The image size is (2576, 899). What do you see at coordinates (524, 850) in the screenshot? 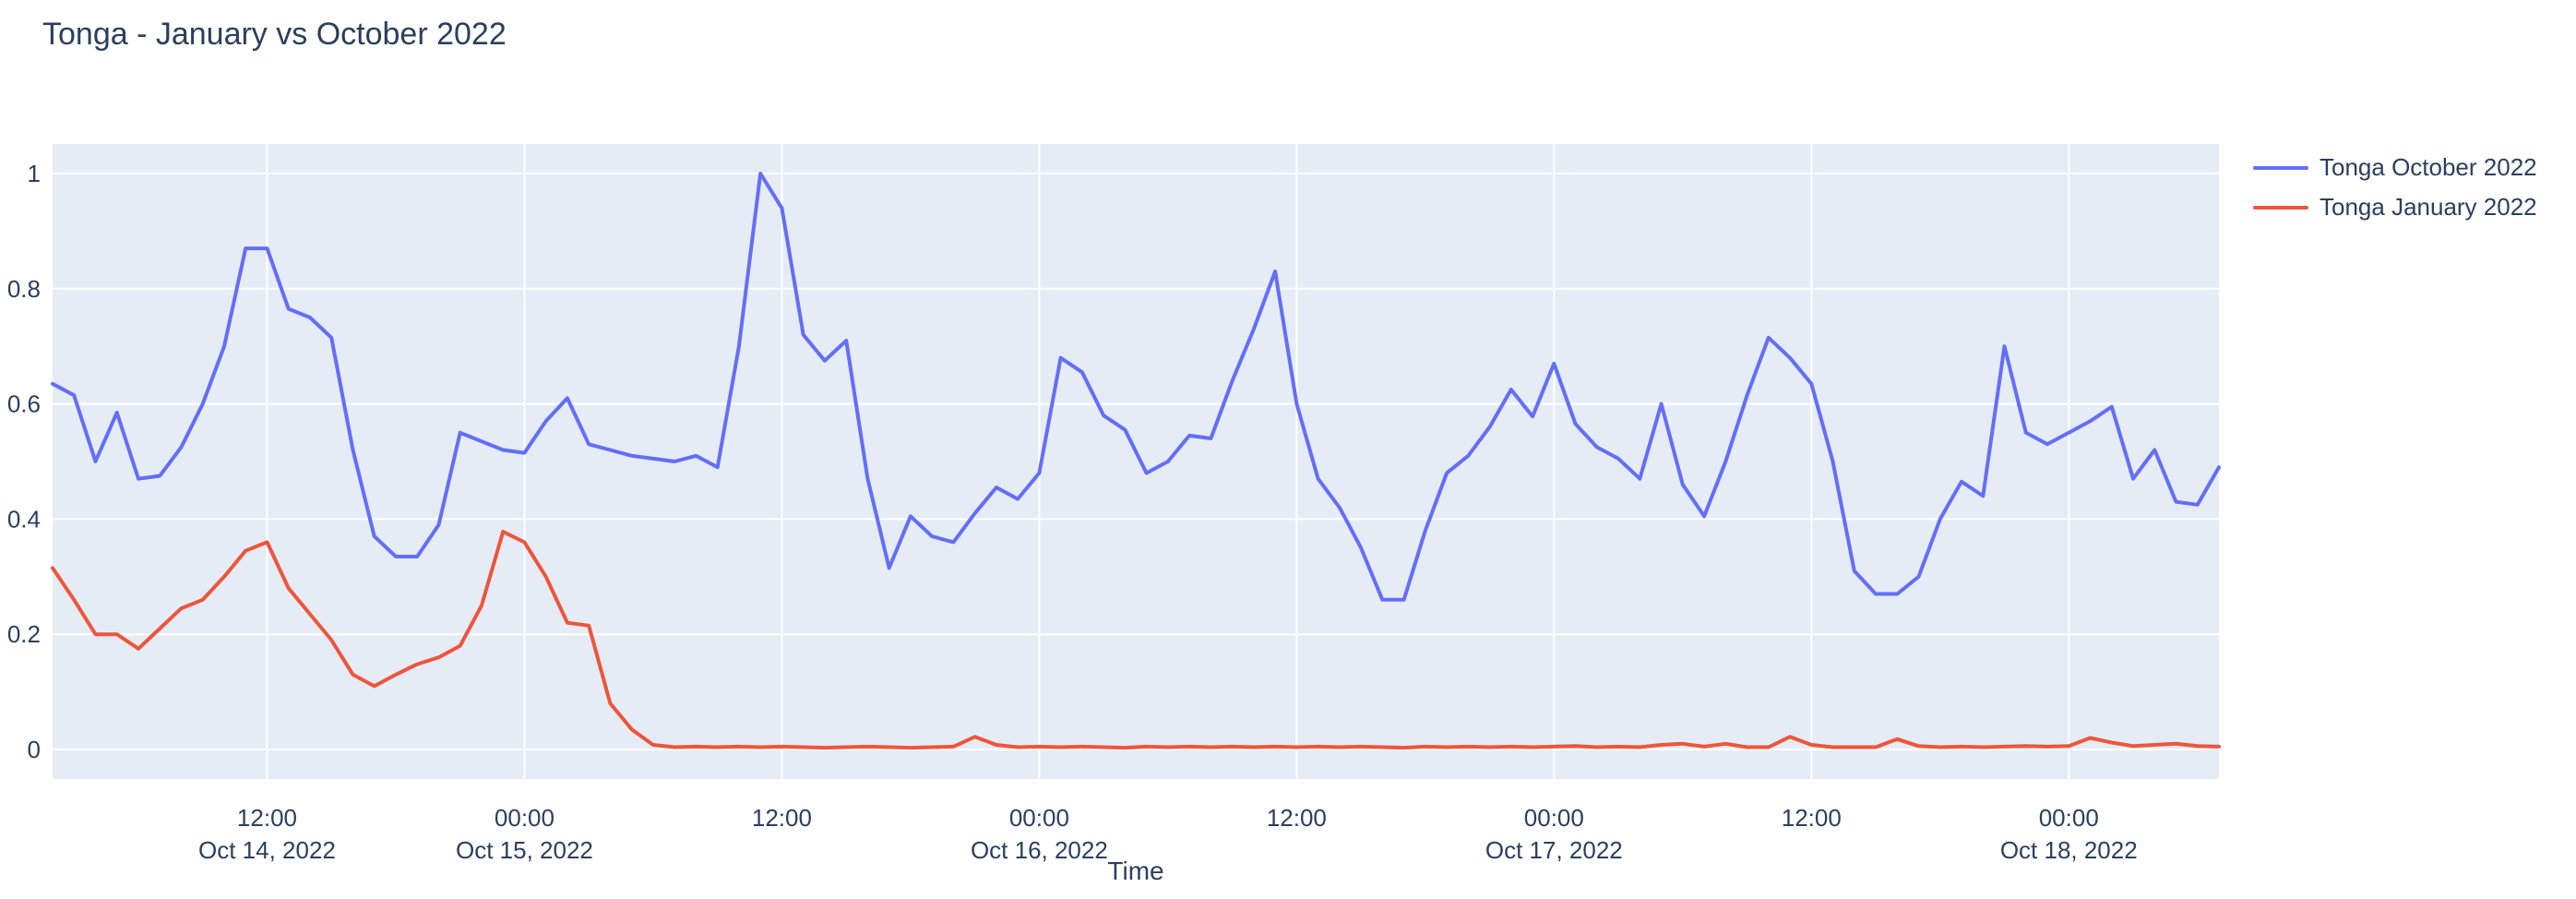
I see `x-tick-date-label: Oct 15, 2022` at bounding box center [524, 850].